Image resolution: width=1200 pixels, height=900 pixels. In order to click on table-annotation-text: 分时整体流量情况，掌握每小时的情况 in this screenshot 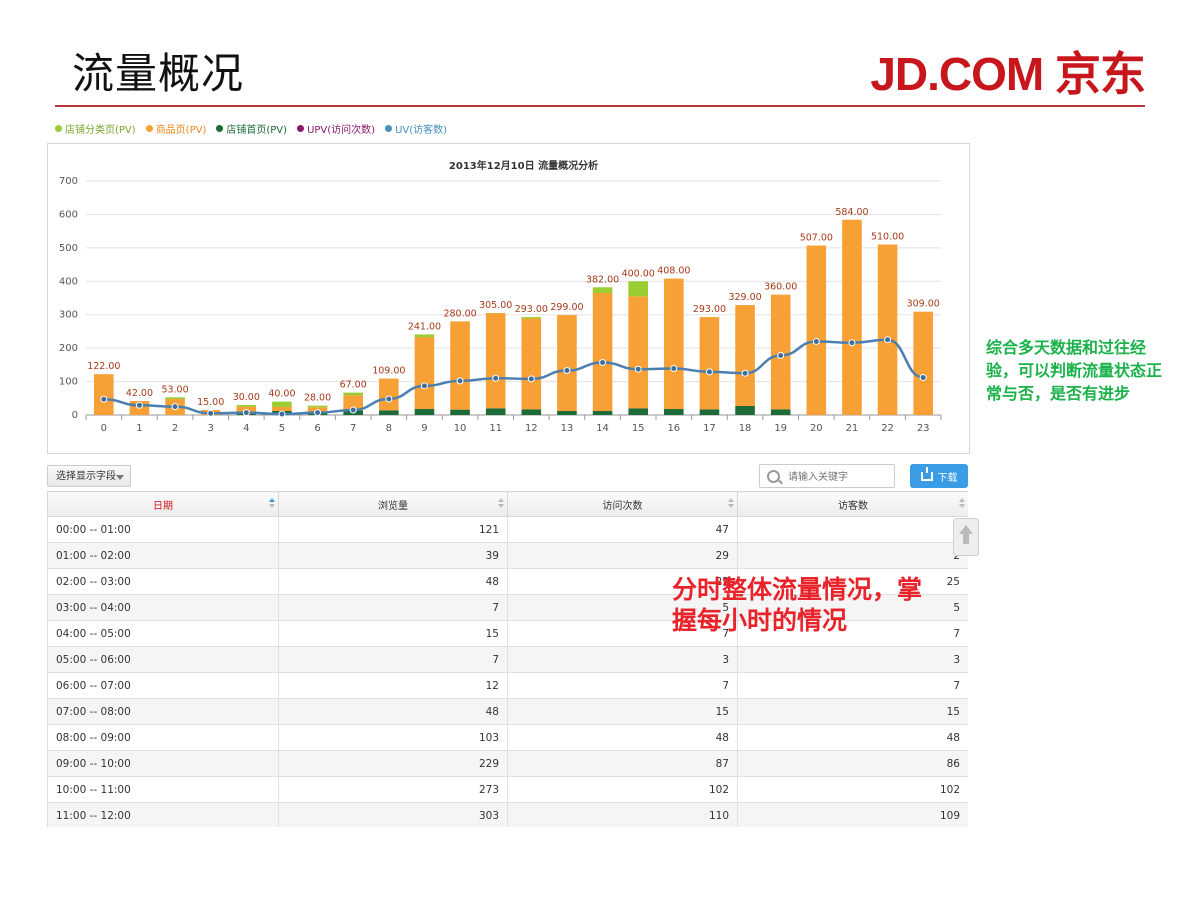, I will do `click(797, 605)`.